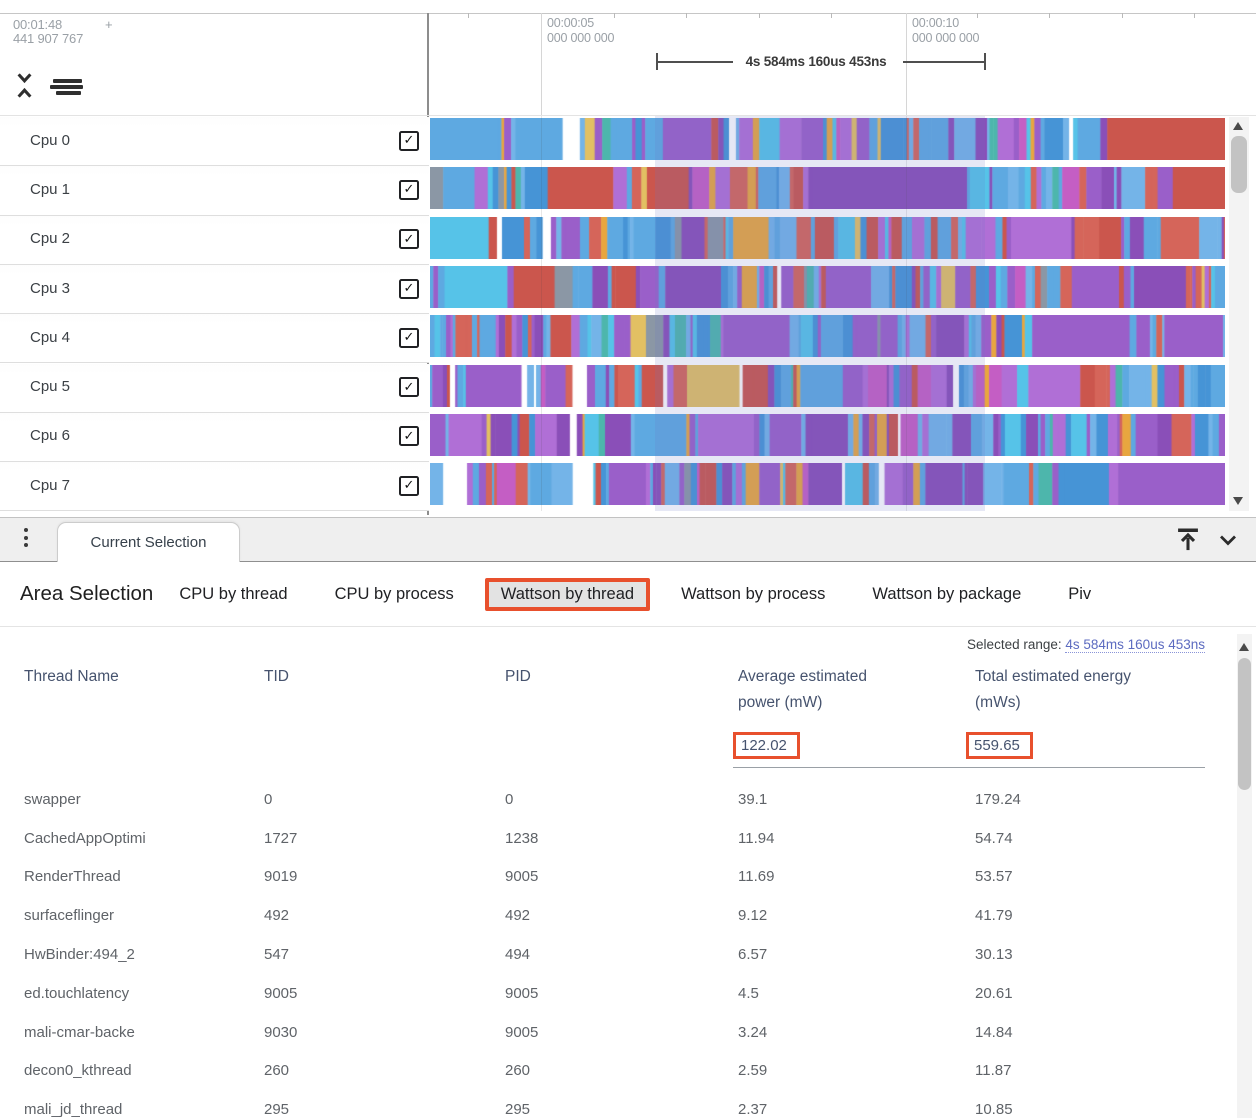 Image resolution: width=1256 pixels, height=1118 pixels. Describe the element at coordinates (753, 1032) in the screenshot. I see `table-cell: 3.24` at that location.